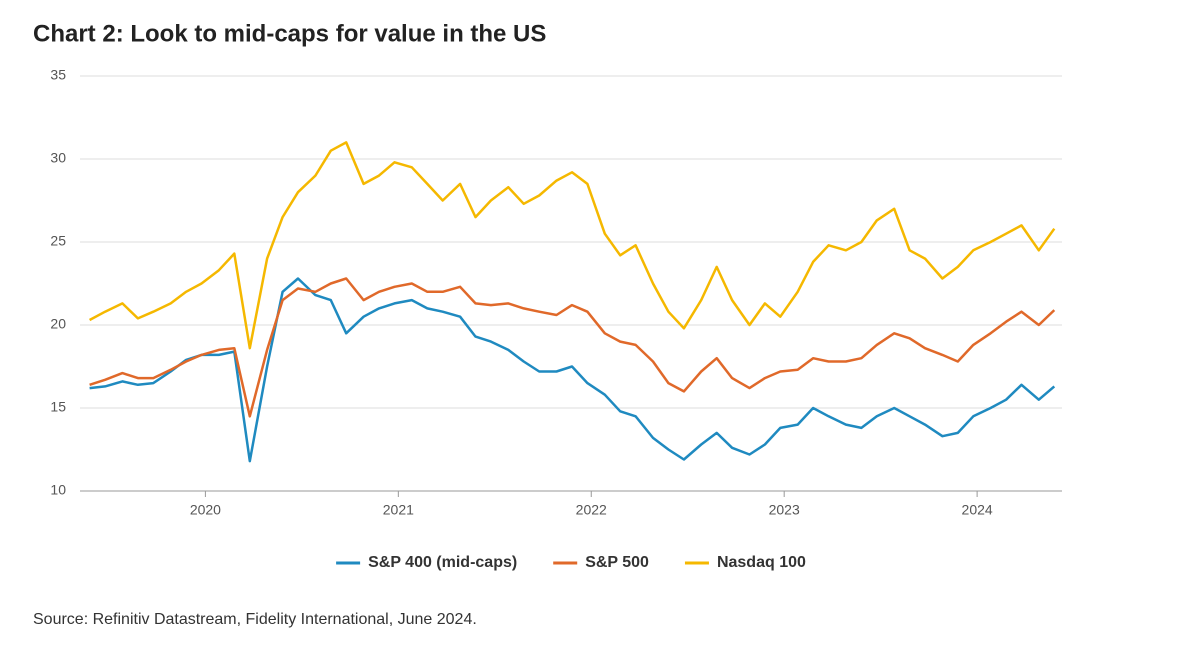  Describe the element at coordinates (58, 241) in the screenshot. I see `y-tick-label: 25` at that location.